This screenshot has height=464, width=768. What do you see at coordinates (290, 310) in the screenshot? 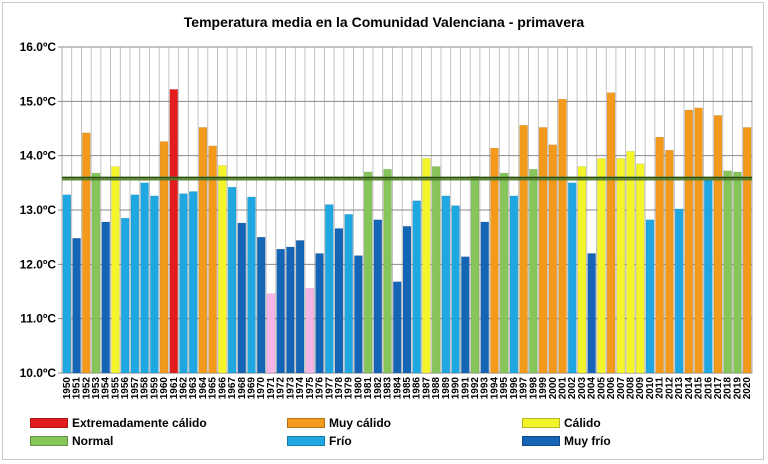
I see `bar-1973` at bounding box center [290, 310].